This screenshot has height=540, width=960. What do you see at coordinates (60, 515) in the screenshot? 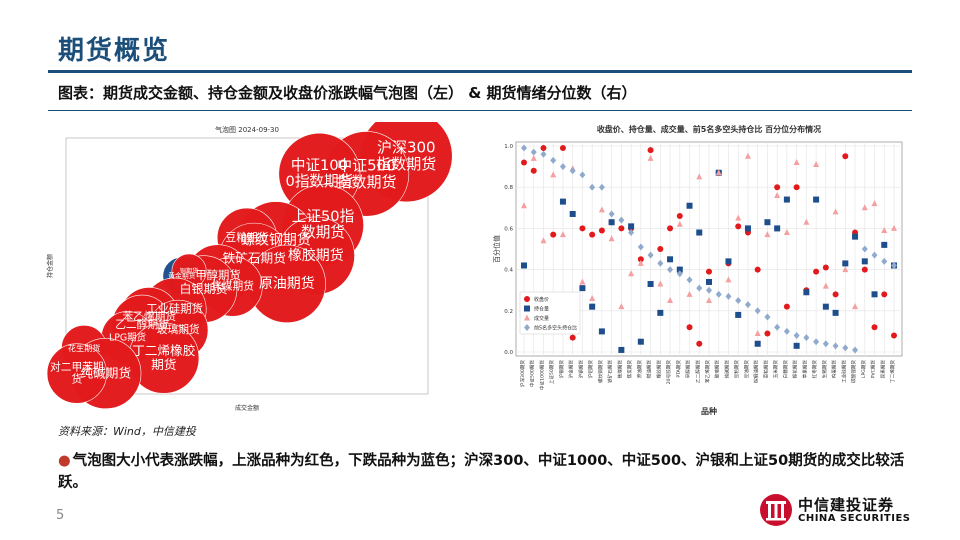
I see `page-number: 5` at bounding box center [60, 515].